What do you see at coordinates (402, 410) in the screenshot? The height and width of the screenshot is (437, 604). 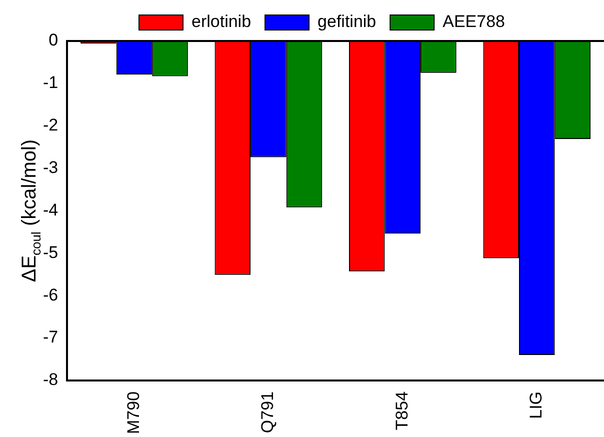 I see `x-tick-label: T854` at bounding box center [402, 410].